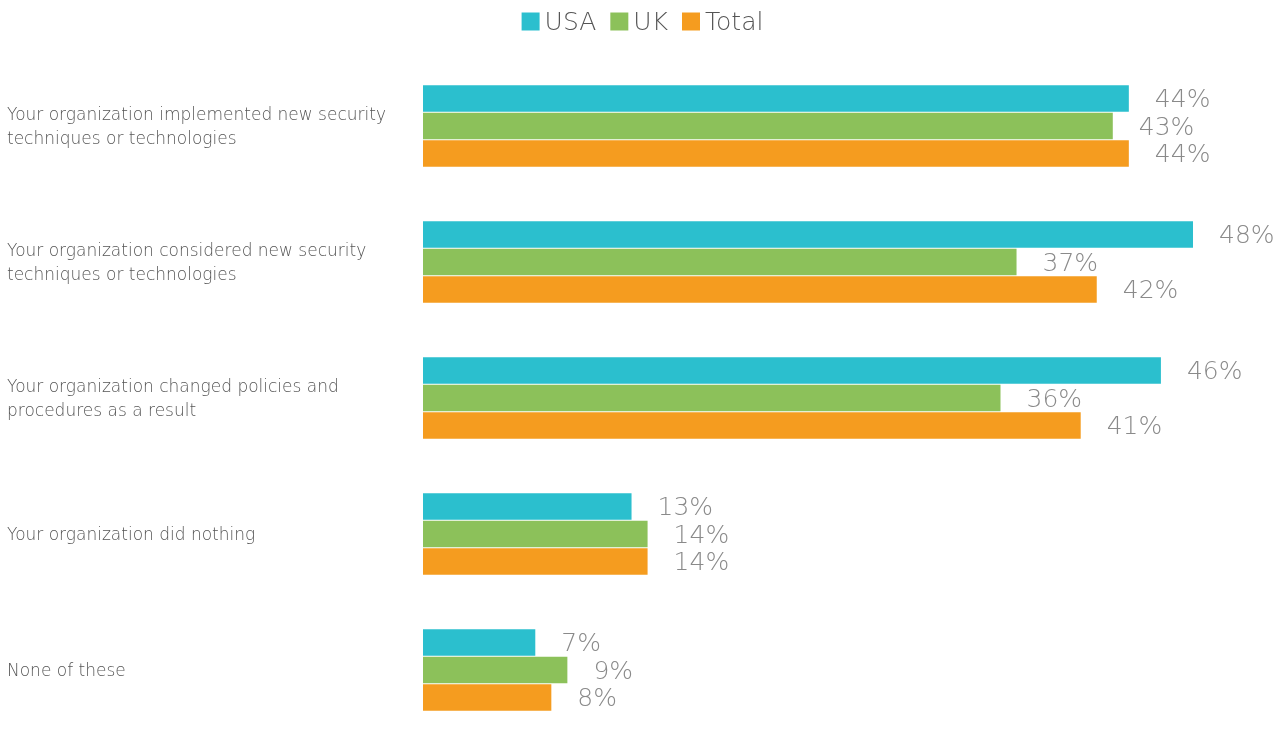  What do you see at coordinates (651, 21) in the screenshot?
I see `legend-label: UK` at bounding box center [651, 21].